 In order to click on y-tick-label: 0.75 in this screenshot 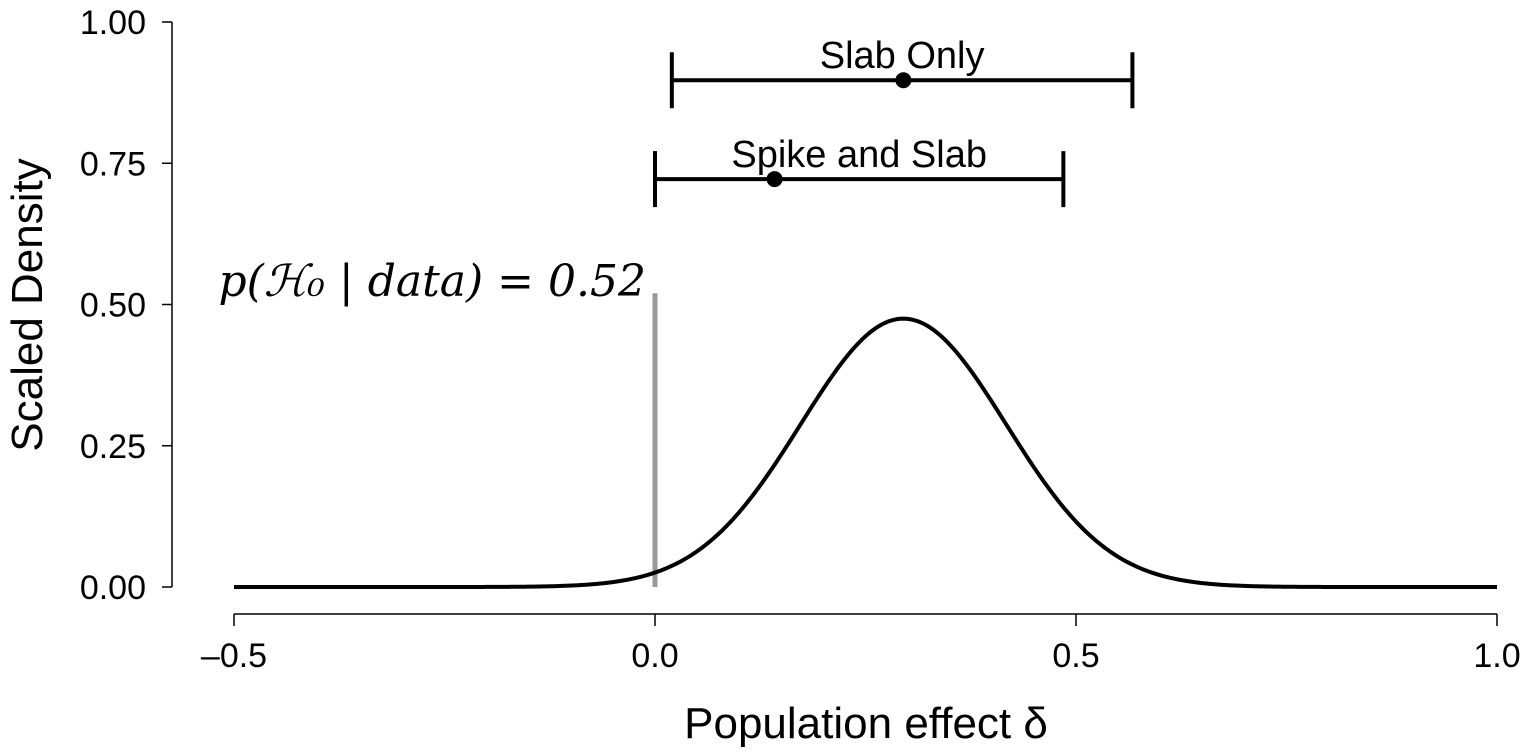, I will do `click(113, 164)`.